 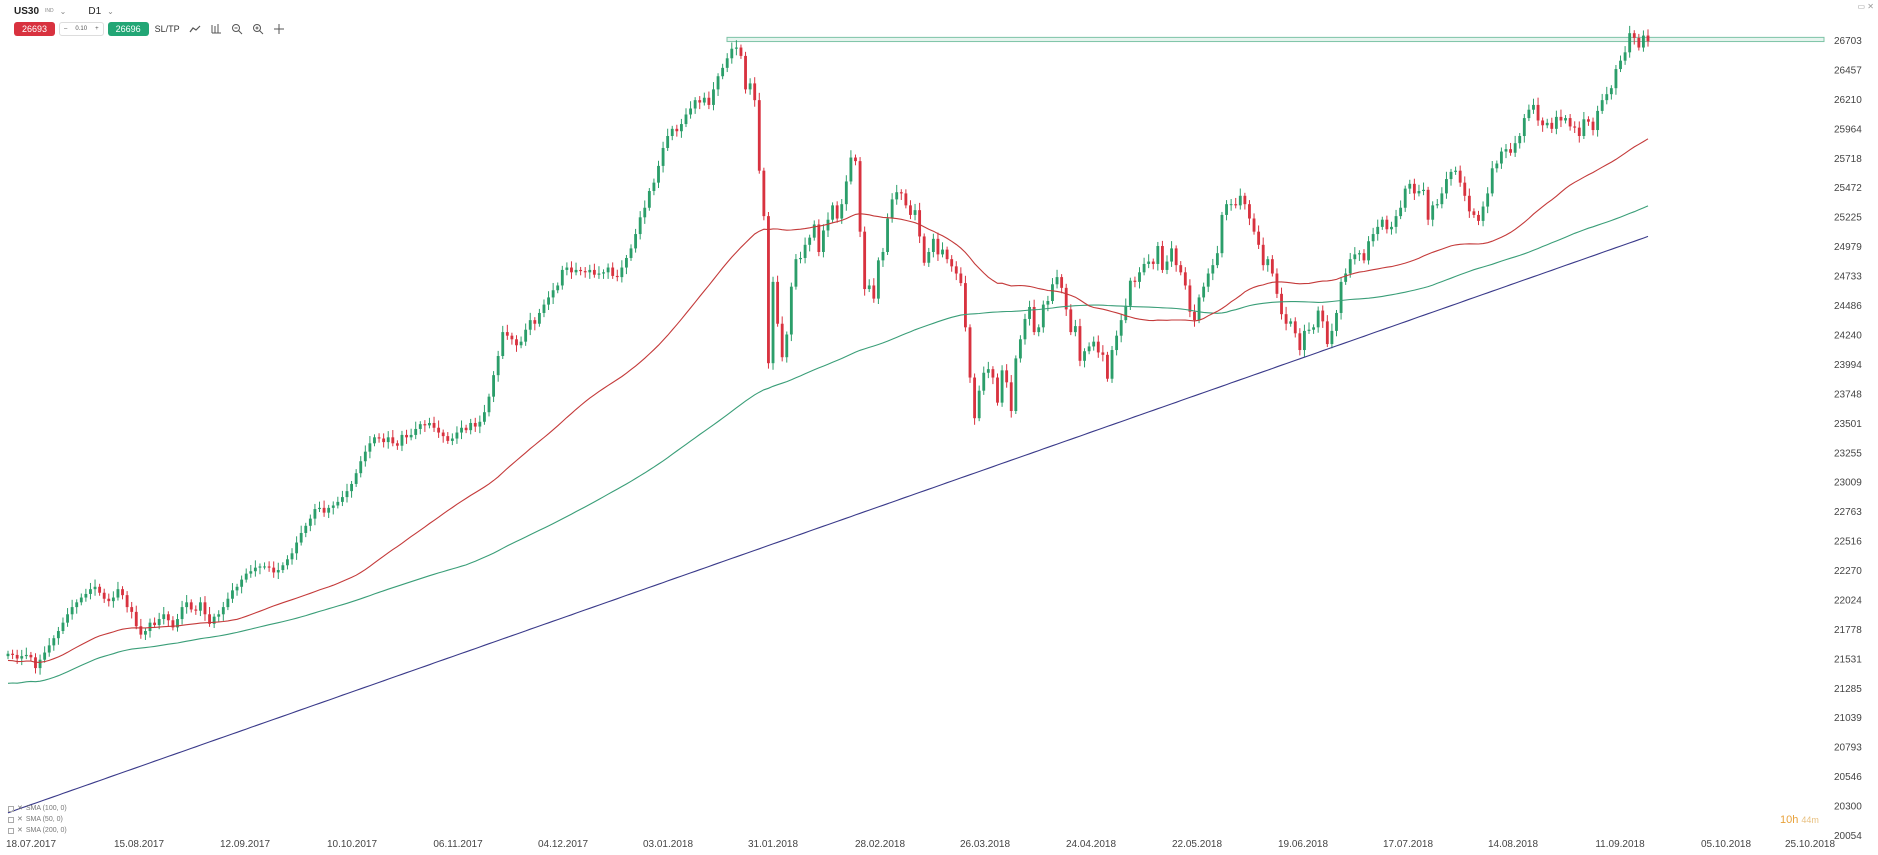 I want to click on volume-stepper: – 0.10 +, so click(x=81, y=29).